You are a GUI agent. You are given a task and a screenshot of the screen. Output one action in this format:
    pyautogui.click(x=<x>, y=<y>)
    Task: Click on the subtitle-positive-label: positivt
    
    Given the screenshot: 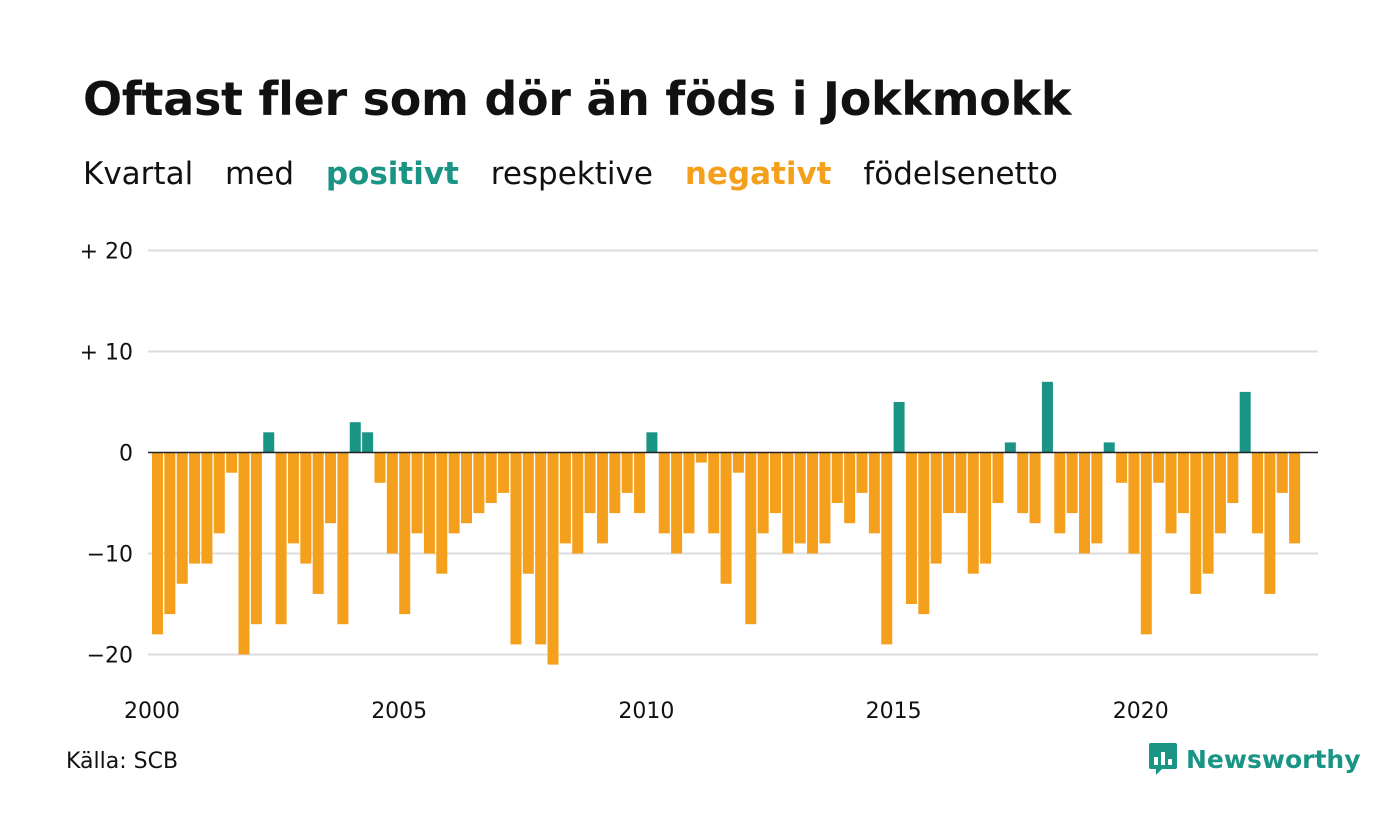 What is the action you would take?
    pyautogui.click(x=392, y=174)
    